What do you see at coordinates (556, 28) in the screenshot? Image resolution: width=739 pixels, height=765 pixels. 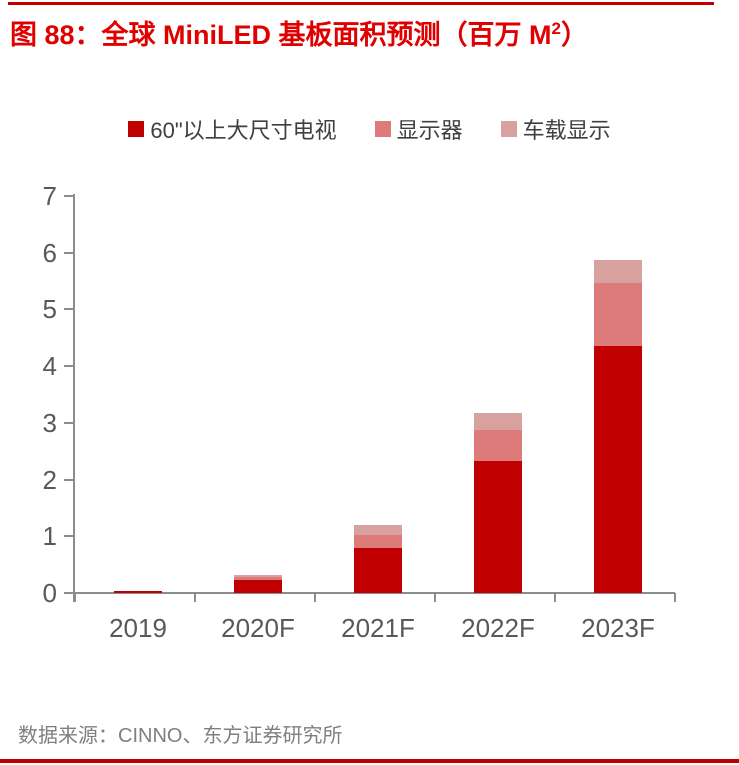 I see `figure-title-superscript: 2` at bounding box center [556, 28].